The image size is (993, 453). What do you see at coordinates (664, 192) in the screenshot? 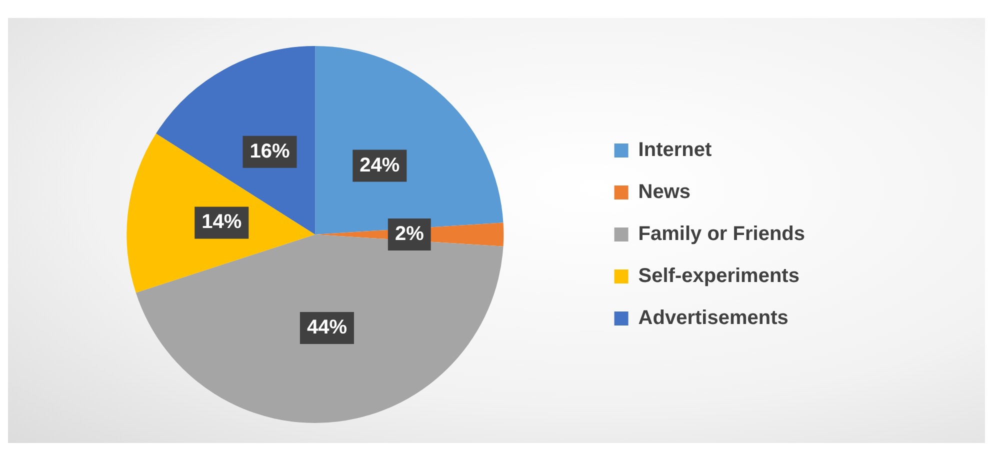
I see `legend-label: News` at bounding box center [664, 192].